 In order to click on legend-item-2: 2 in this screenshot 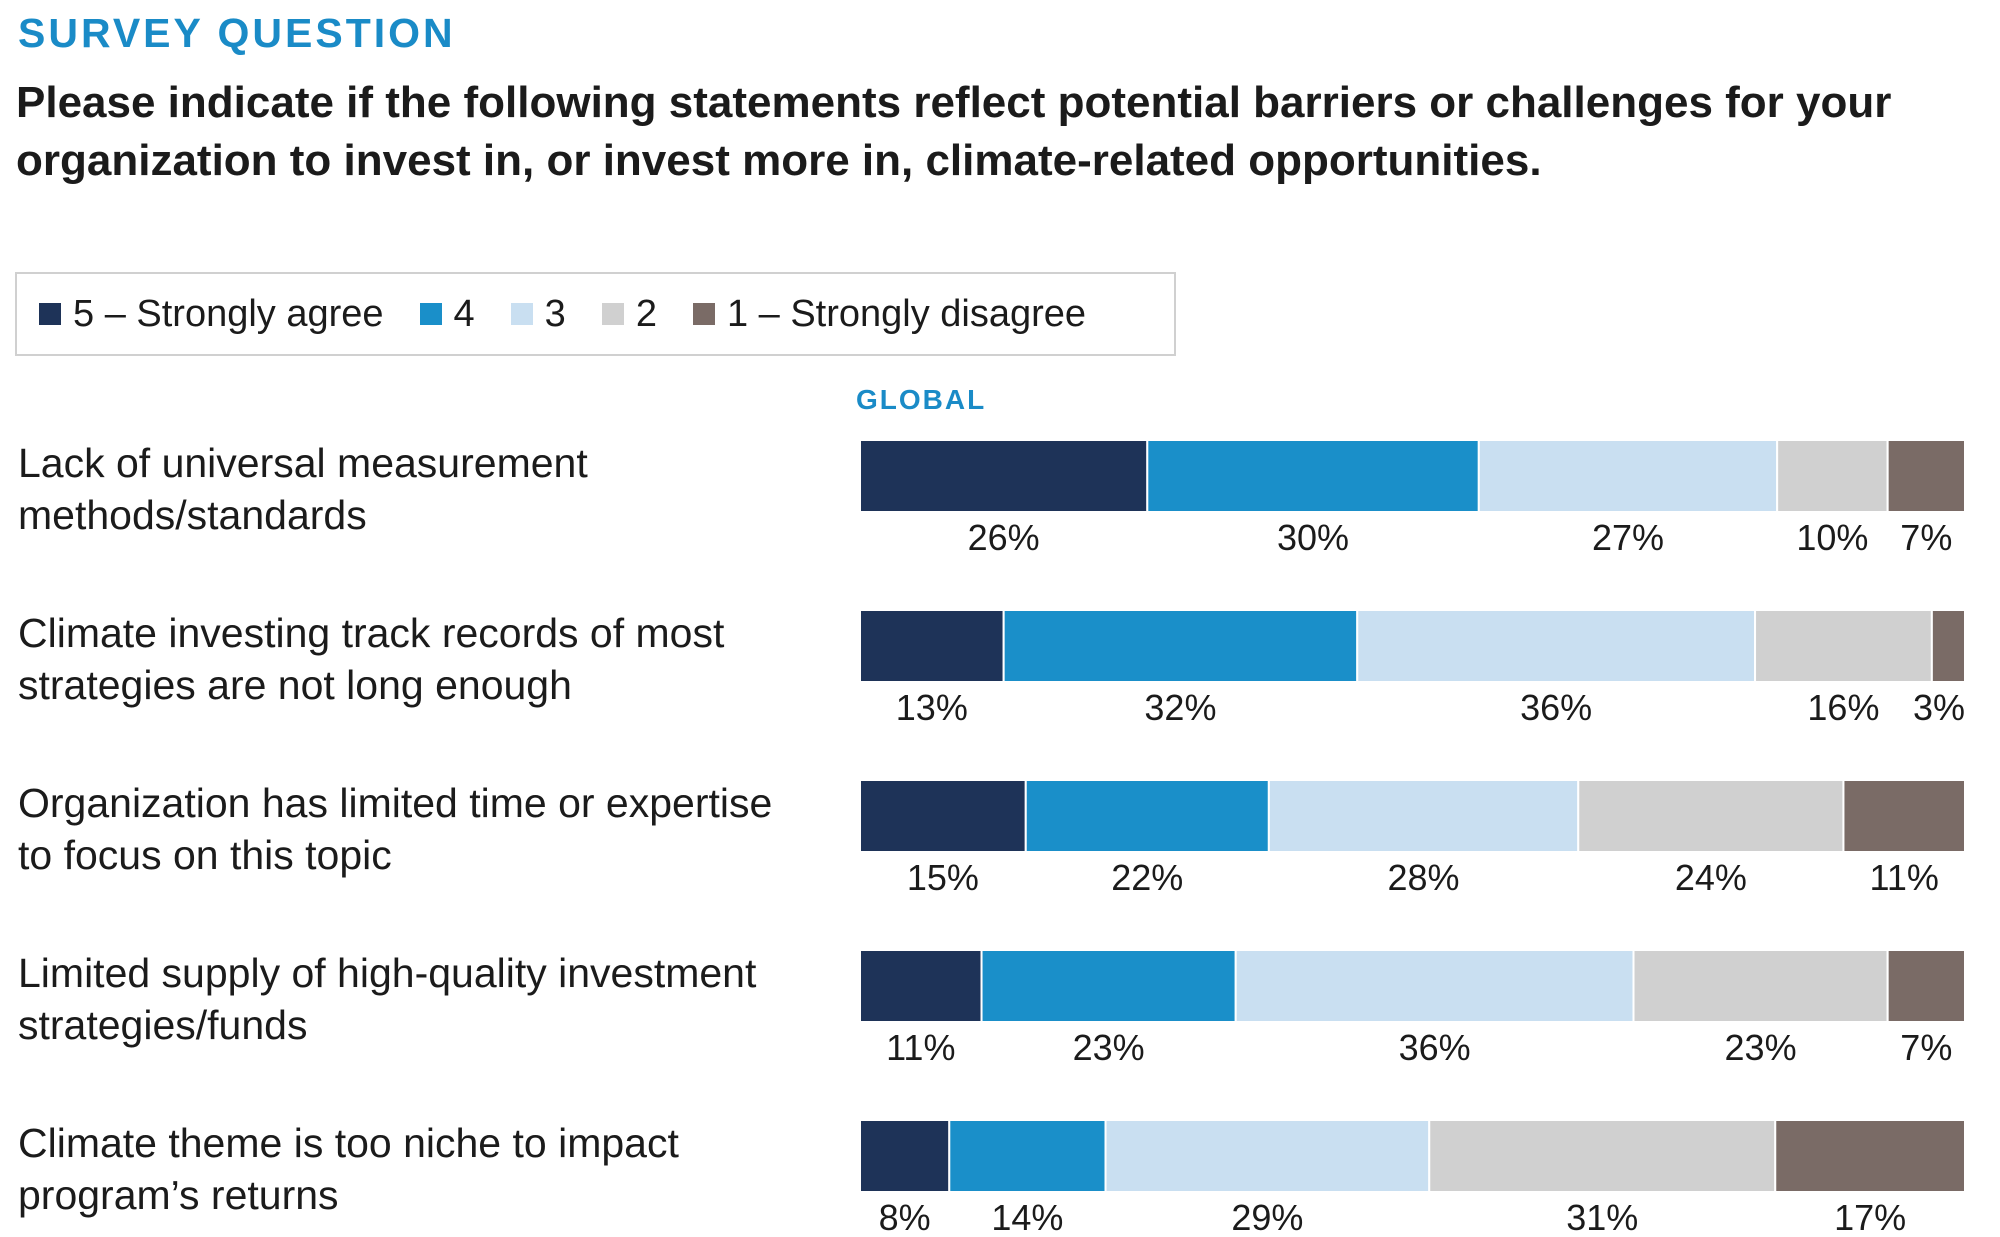, I will do `click(629, 314)`.